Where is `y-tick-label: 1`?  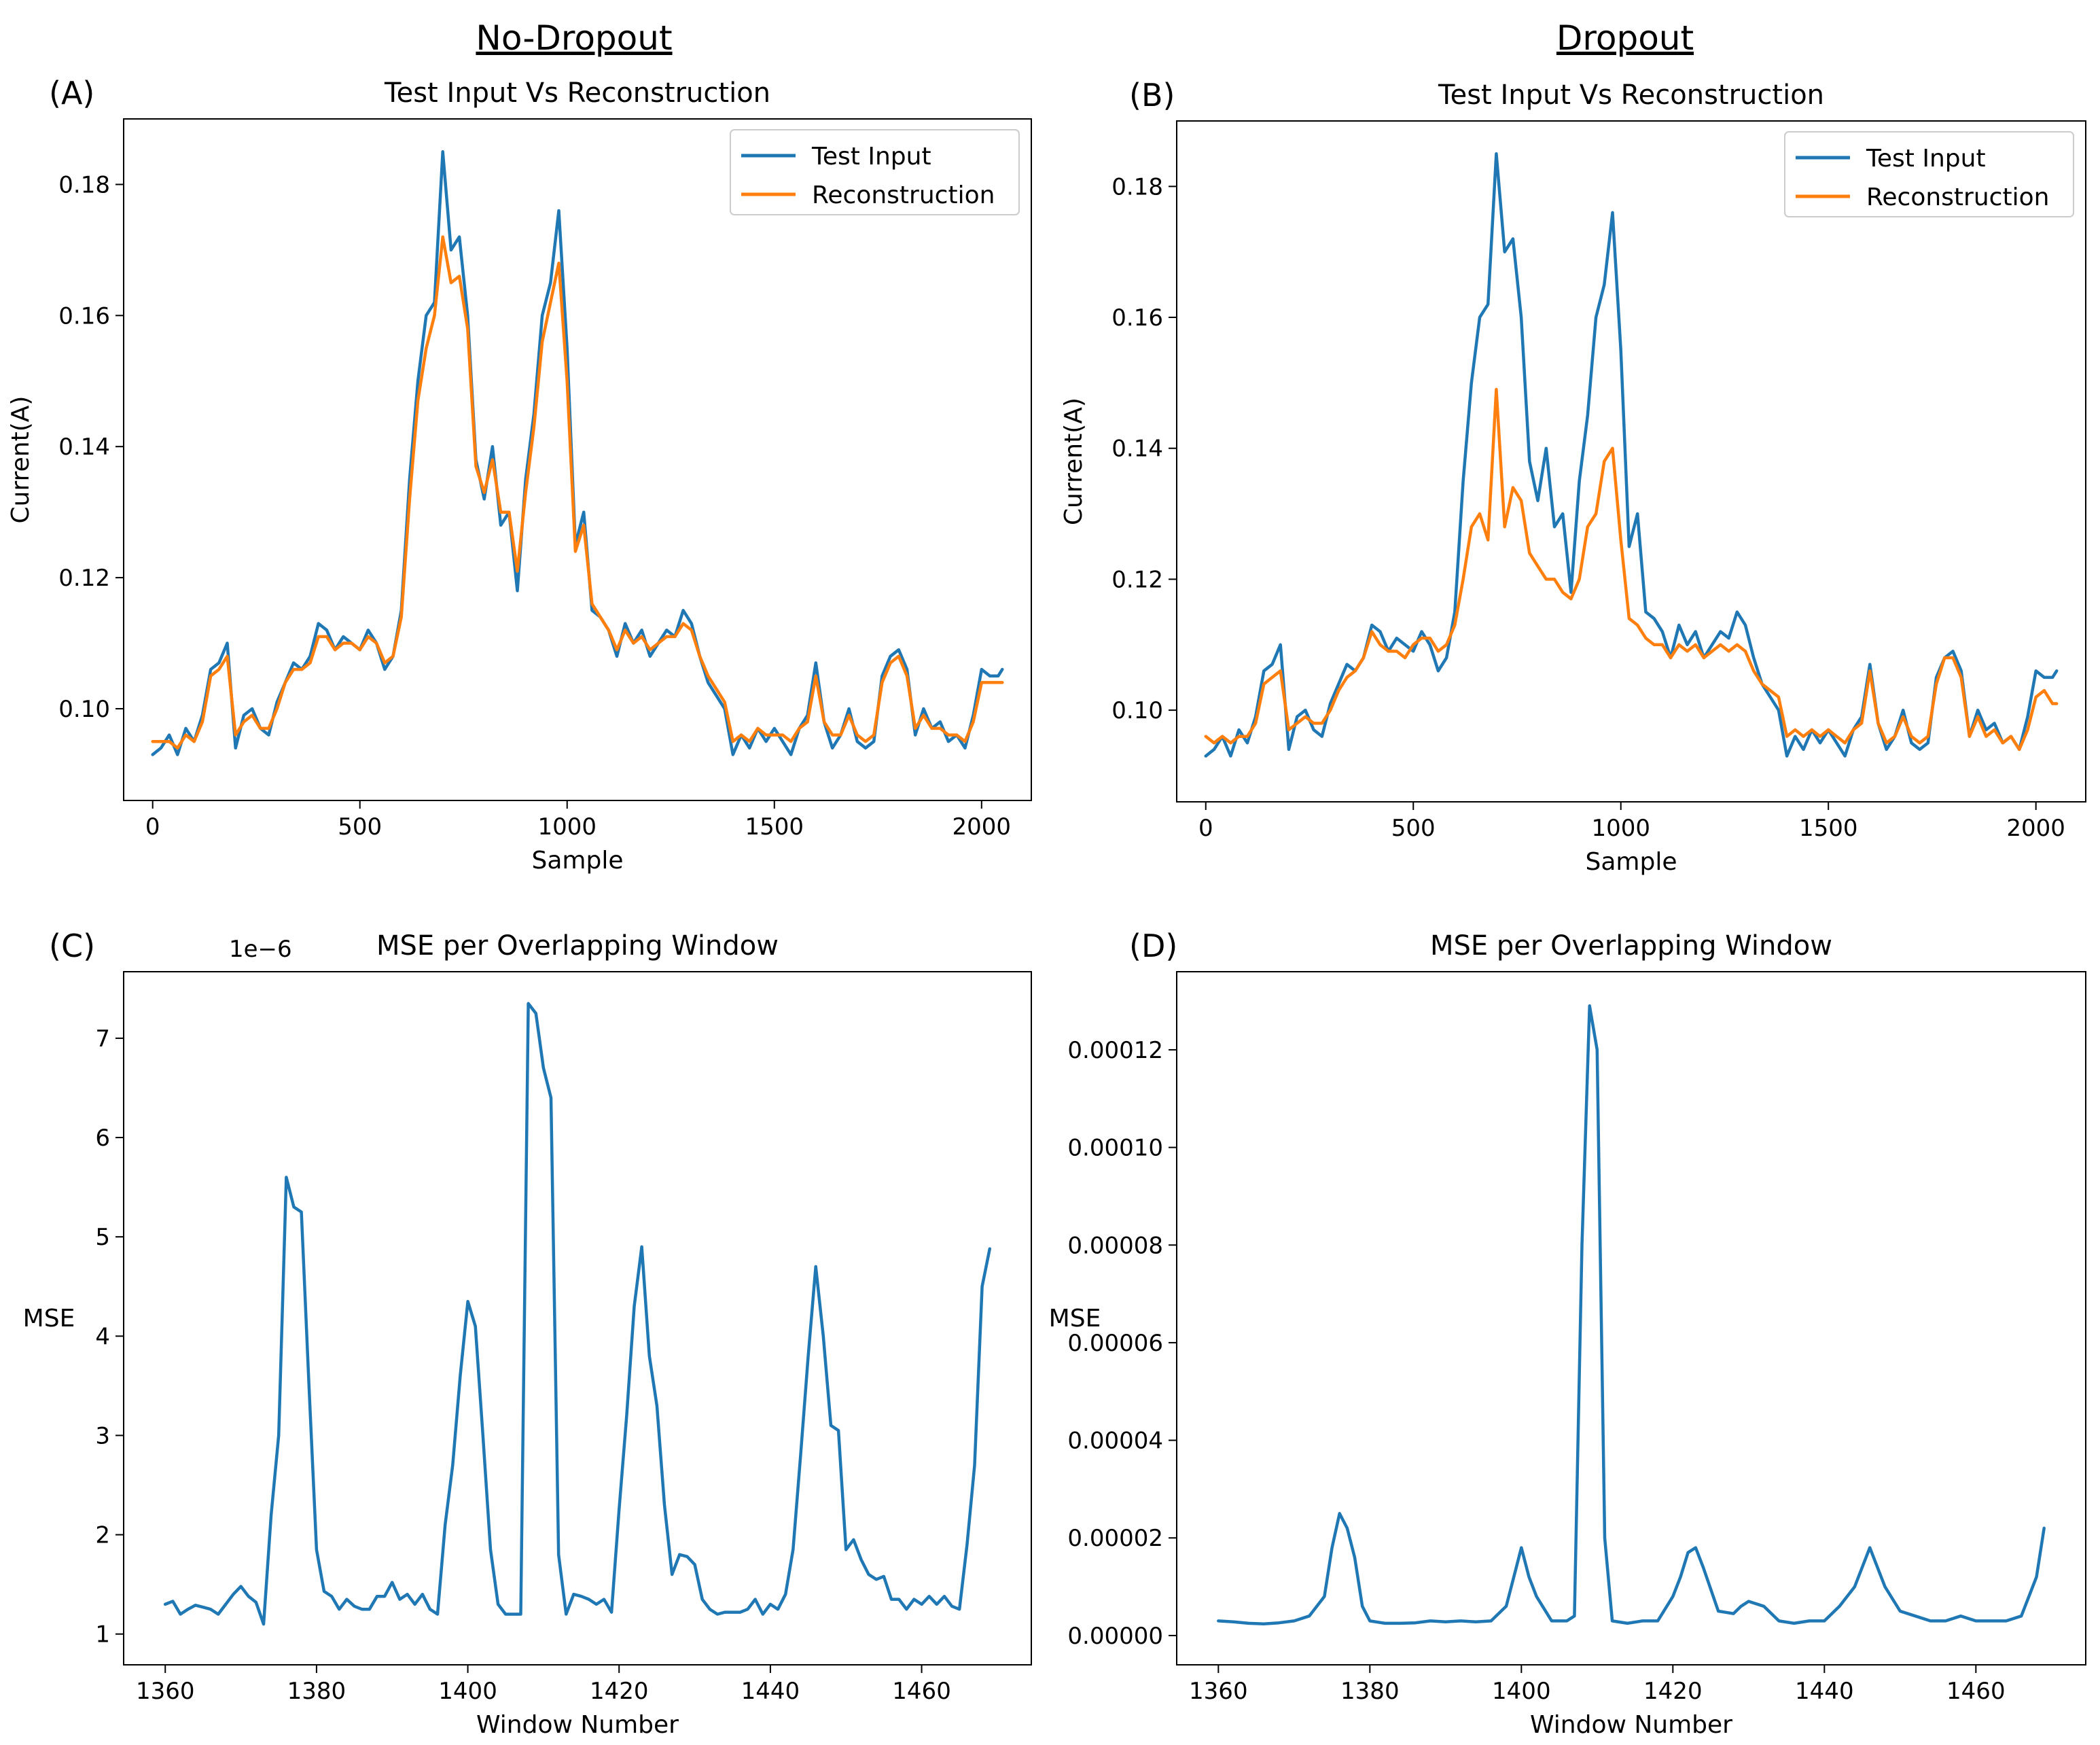 y-tick-label: 1 is located at coordinates (102, 1635).